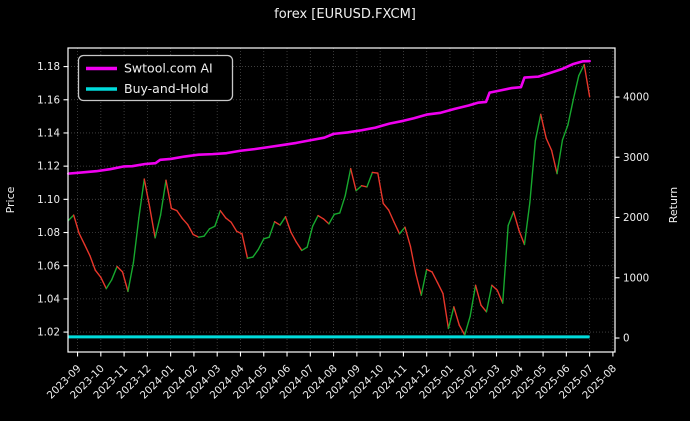 The height and width of the screenshot is (421, 690). Describe the element at coordinates (636, 158) in the screenshot. I see `right-tick-label: 3000` at that location.